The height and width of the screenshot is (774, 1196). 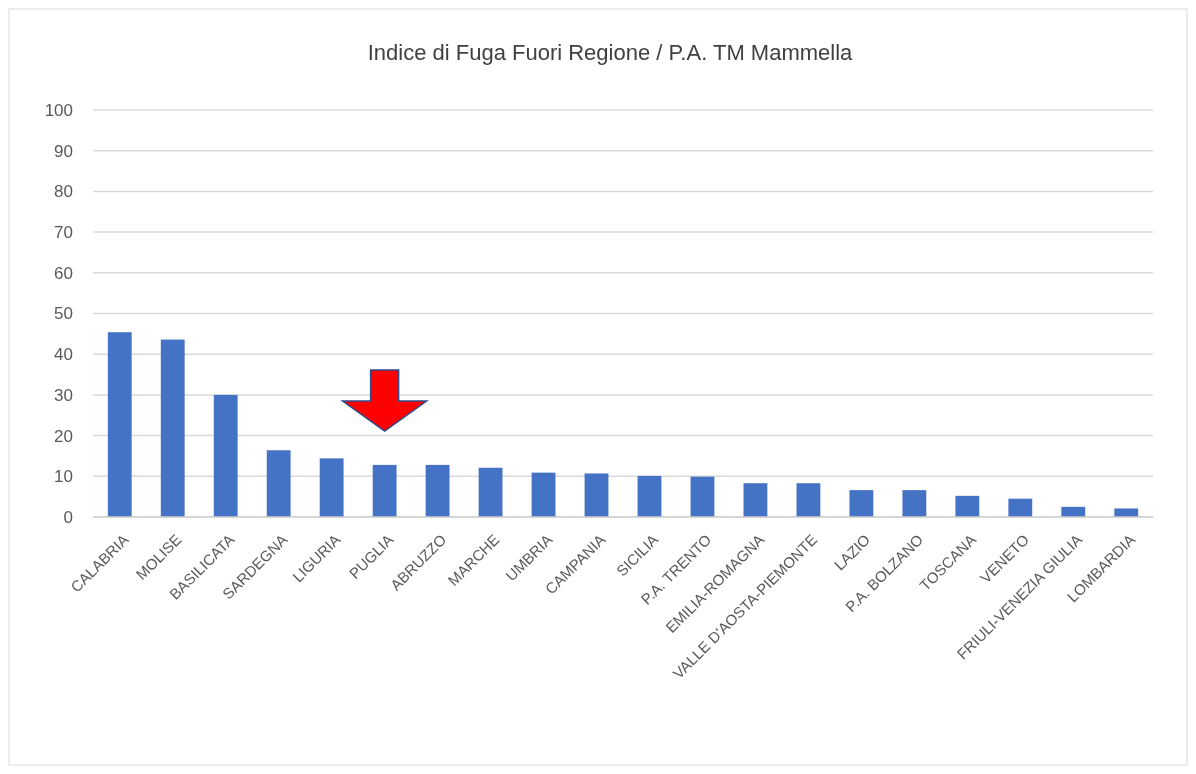 I want to click on y-tick-label: 30, so click(x=63, y=395).